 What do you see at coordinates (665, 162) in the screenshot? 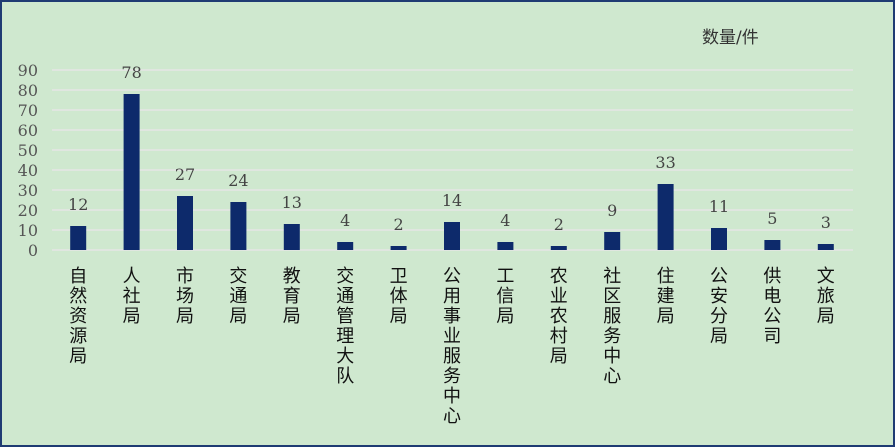
I see `data-label: 33` at bounding box center [665, 162].